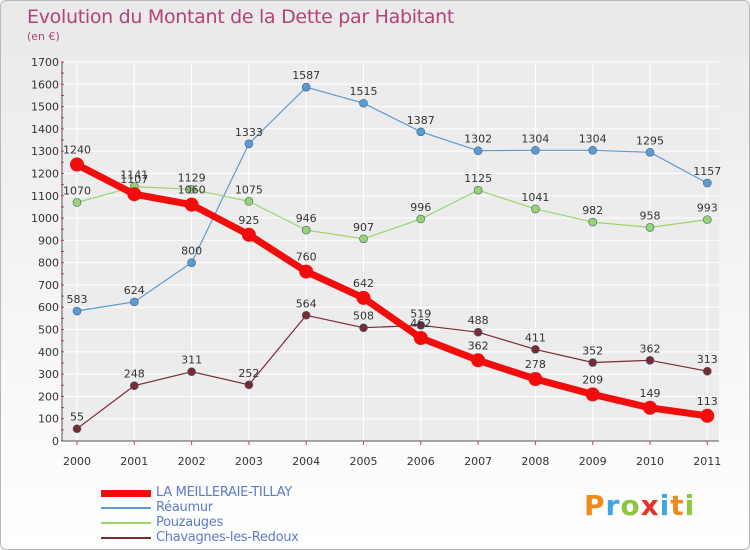  What do you see at coordinates (535, 461) in the screenshot?
I see `x-tick-label: 2008` at bounding box center [535, 461].